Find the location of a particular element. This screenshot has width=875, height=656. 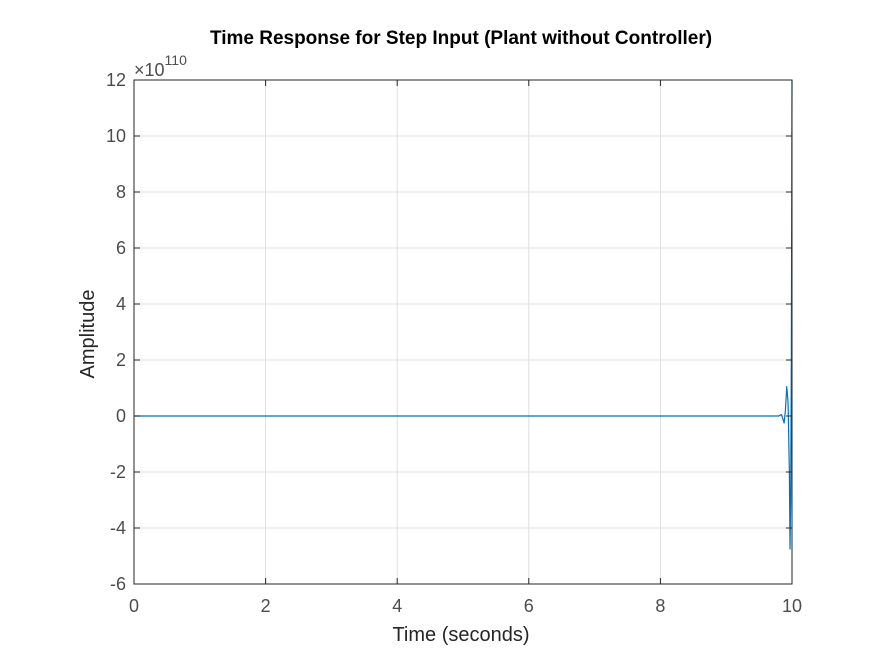

exponent-label: ×10110 is located at coordinates (160, 66).